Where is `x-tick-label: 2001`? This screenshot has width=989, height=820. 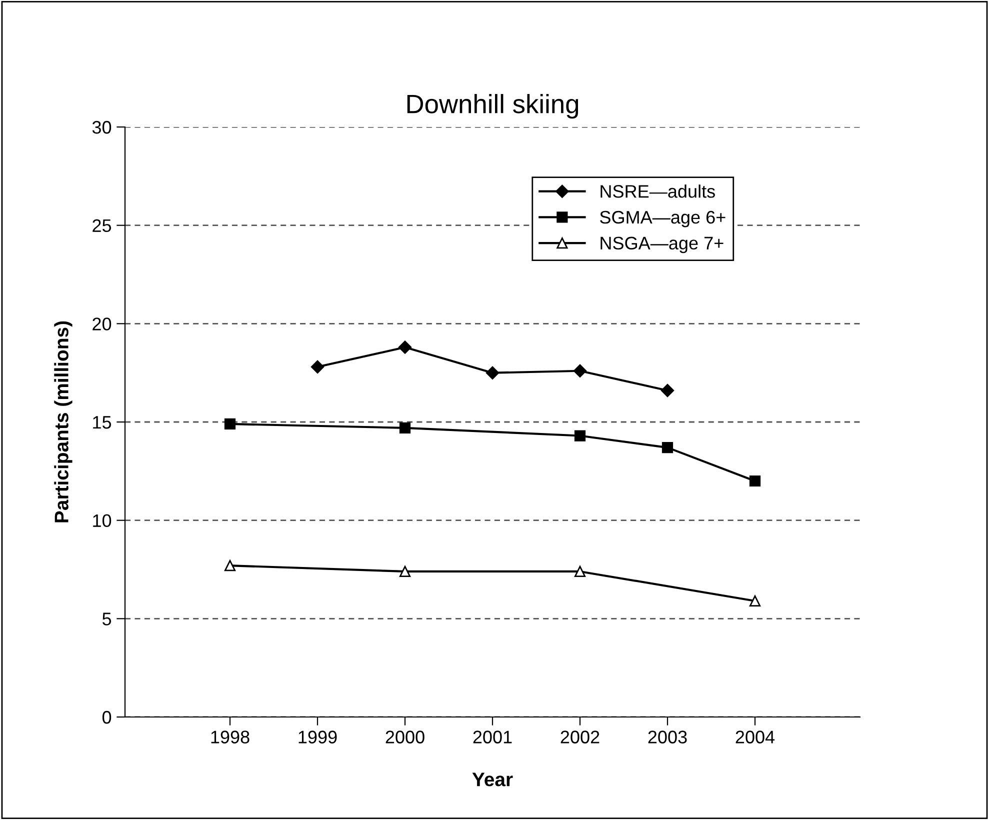
x-tick-label: 2001 is located at coordinates (492, 737).